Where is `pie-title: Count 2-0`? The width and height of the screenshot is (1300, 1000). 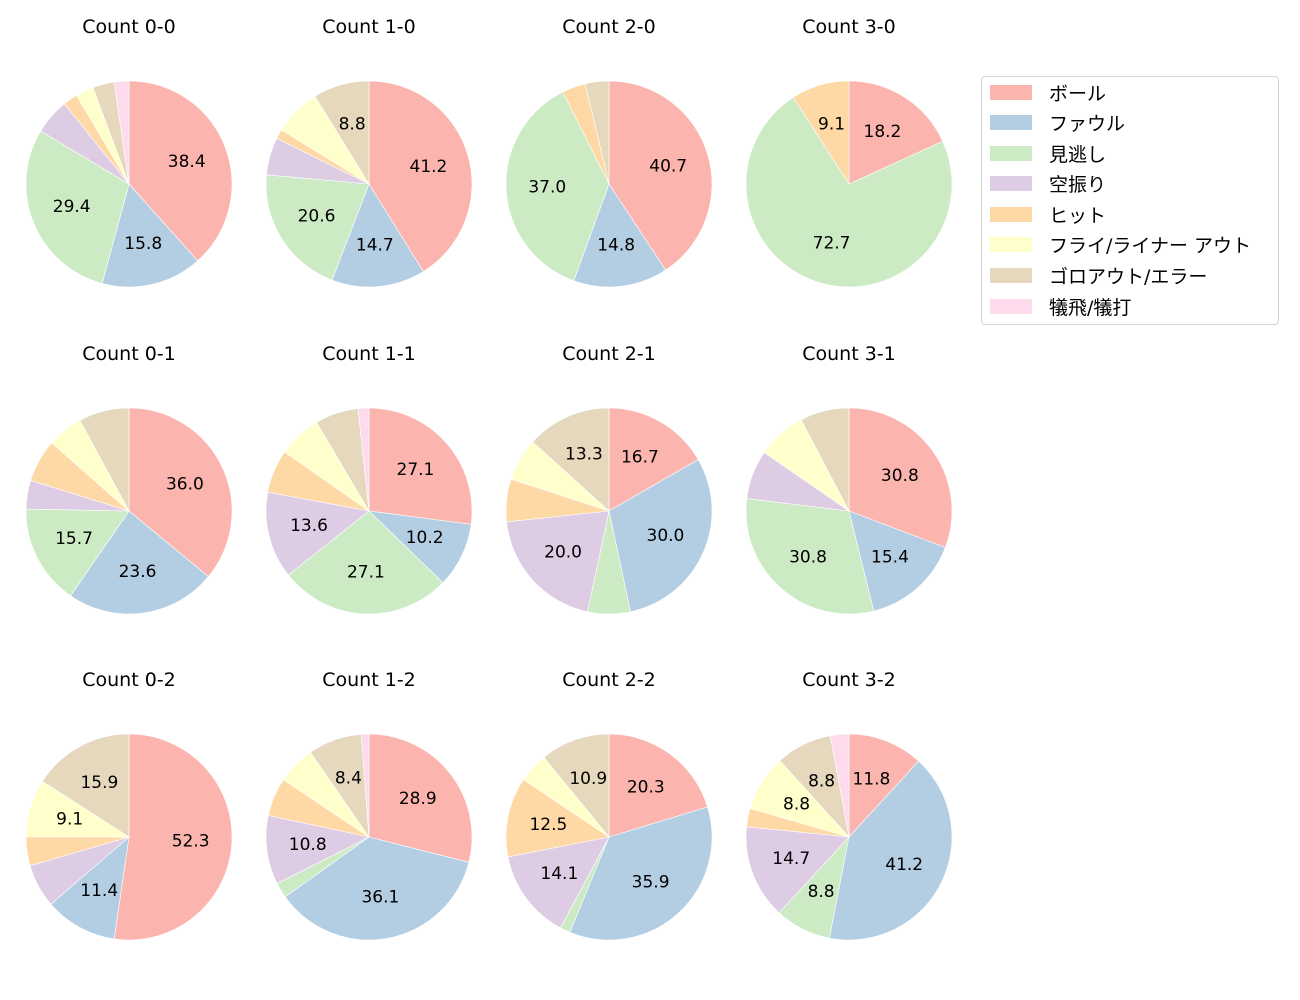 pie-title: Count 2-0 is located at coordinates (609, 27).